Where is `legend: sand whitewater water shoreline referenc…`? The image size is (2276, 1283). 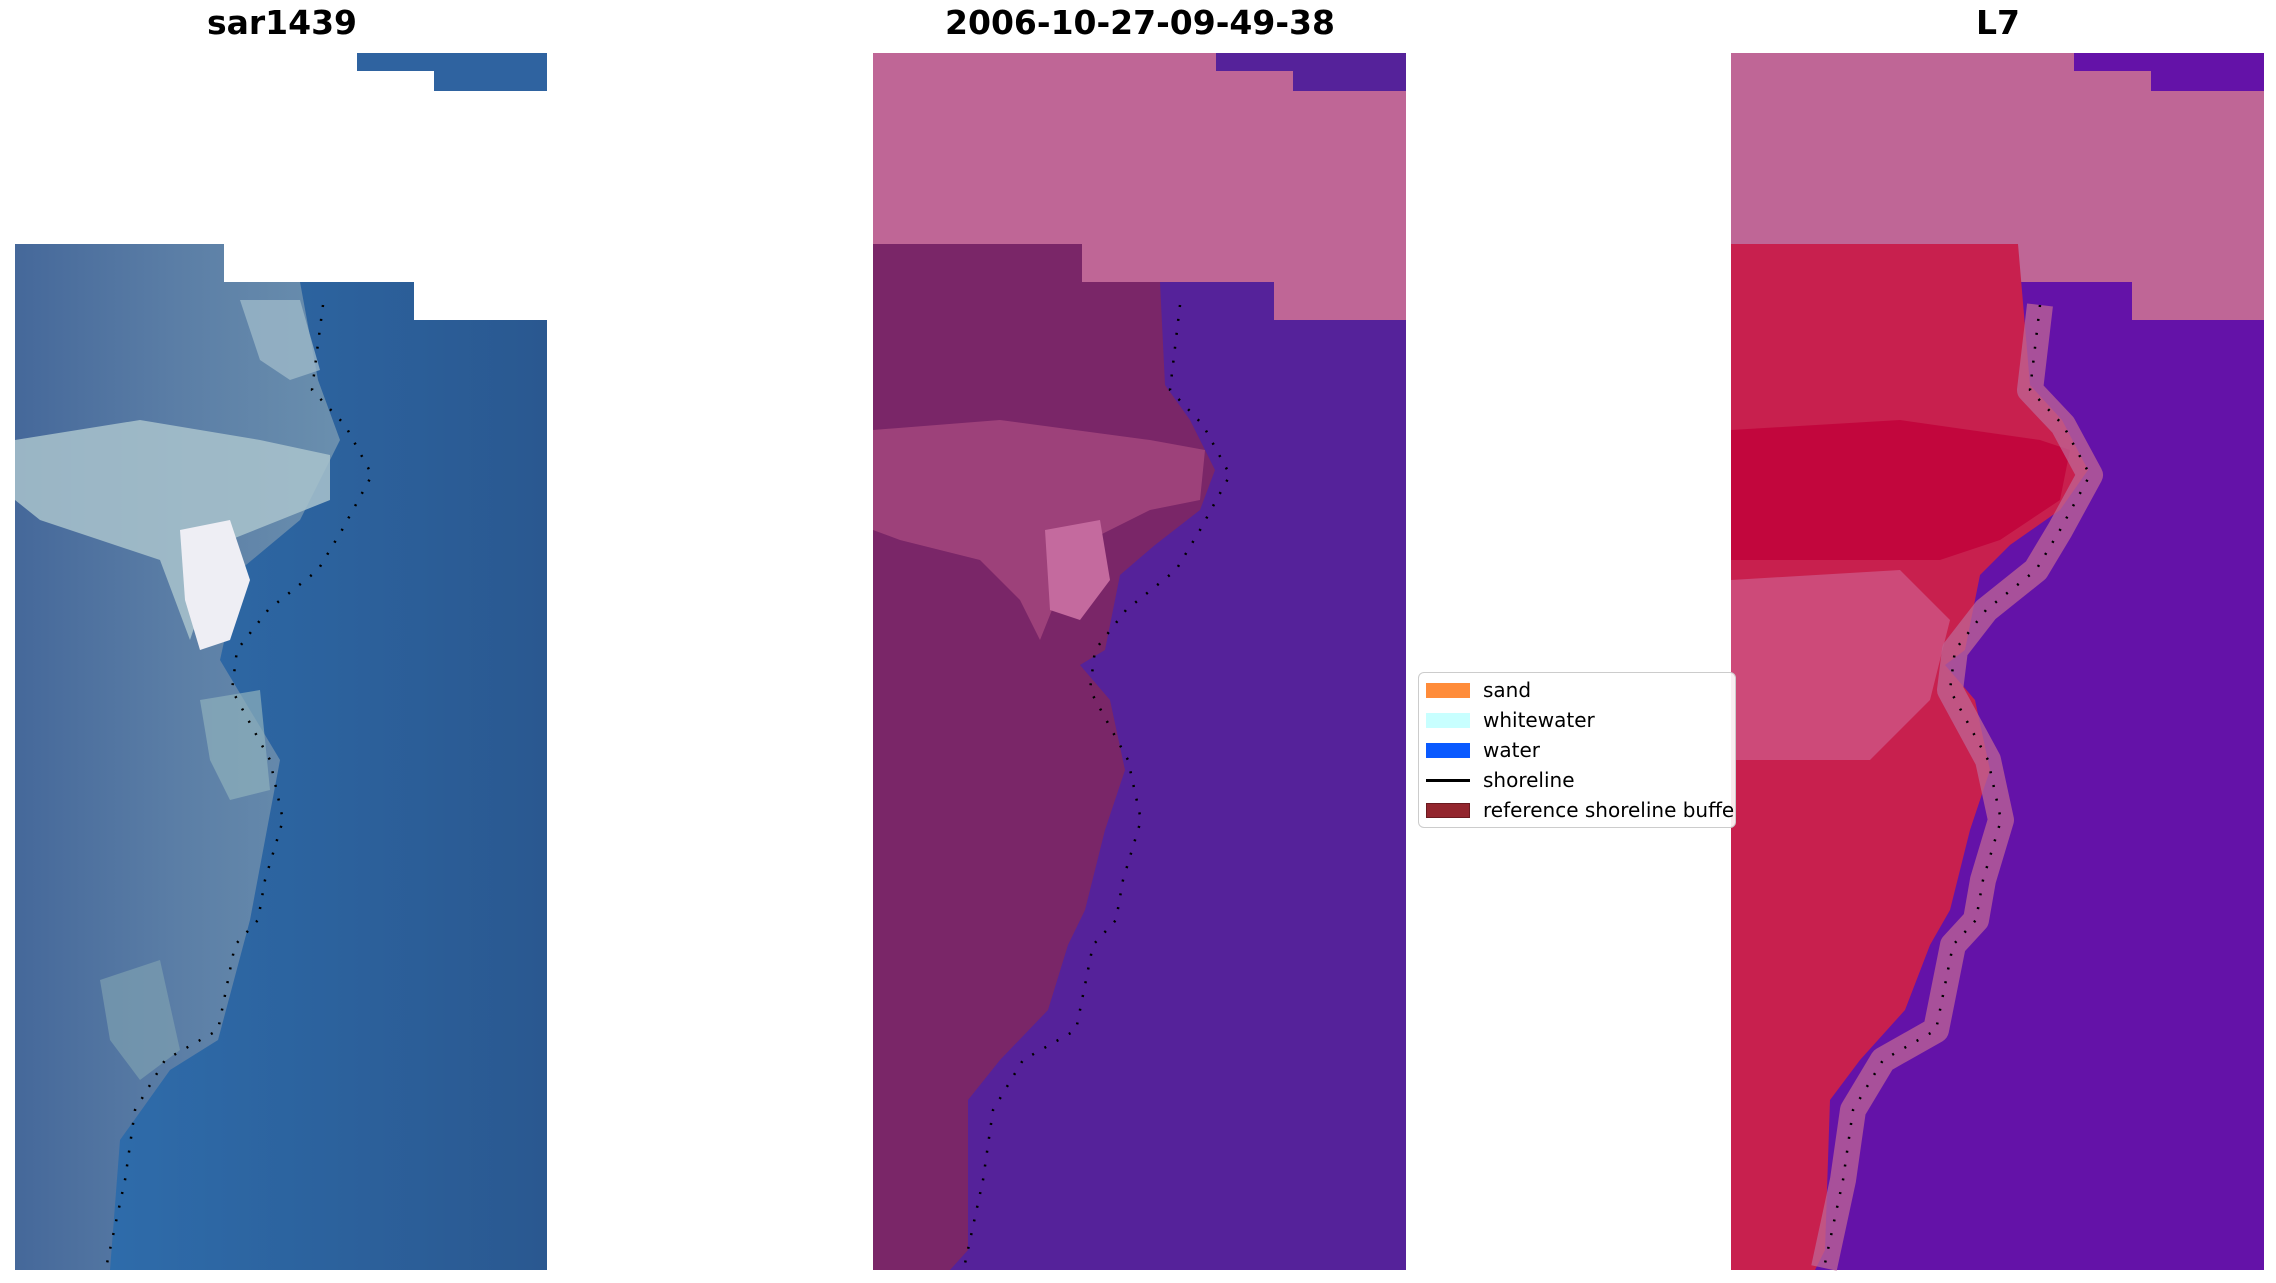
legend: sand whitewater water shoreline referenc… is located at coordinates (1577, 750).